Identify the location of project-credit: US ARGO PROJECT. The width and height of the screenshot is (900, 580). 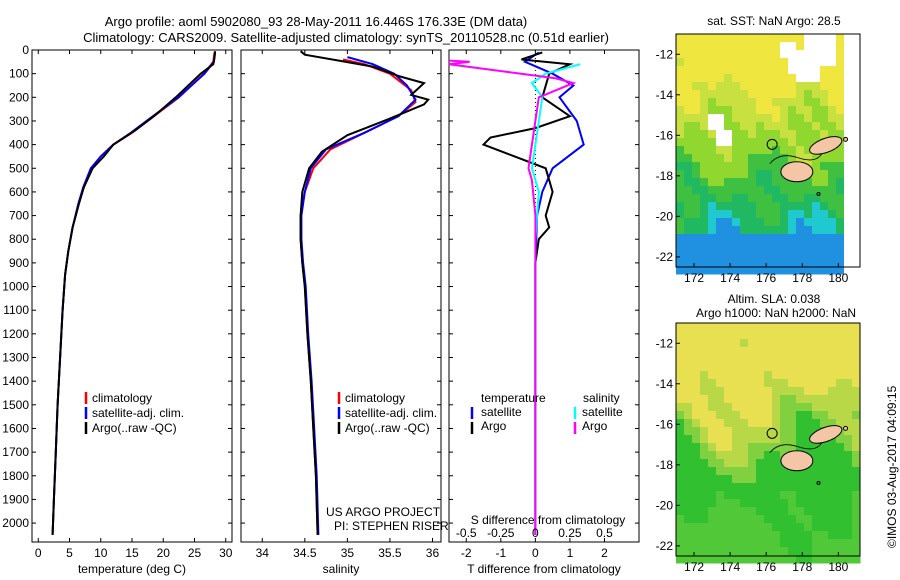
(383, 512).